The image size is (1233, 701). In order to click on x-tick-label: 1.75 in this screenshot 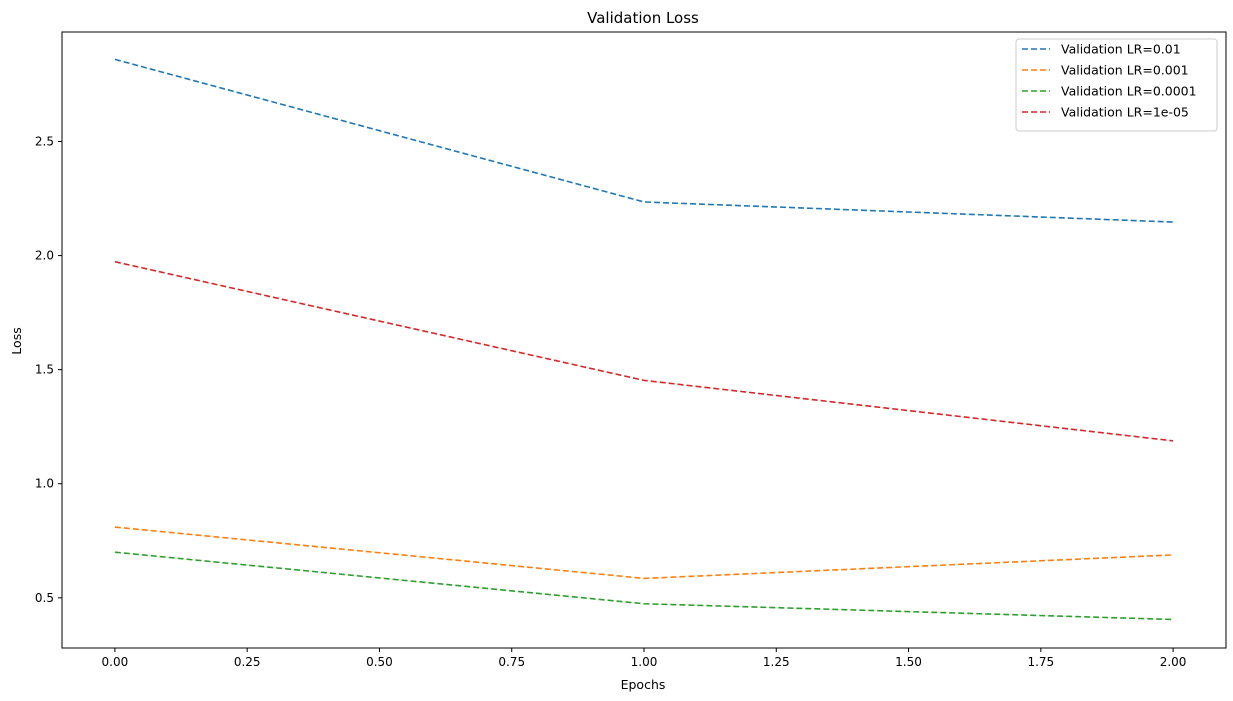, I will do `click(1040, 662)`.